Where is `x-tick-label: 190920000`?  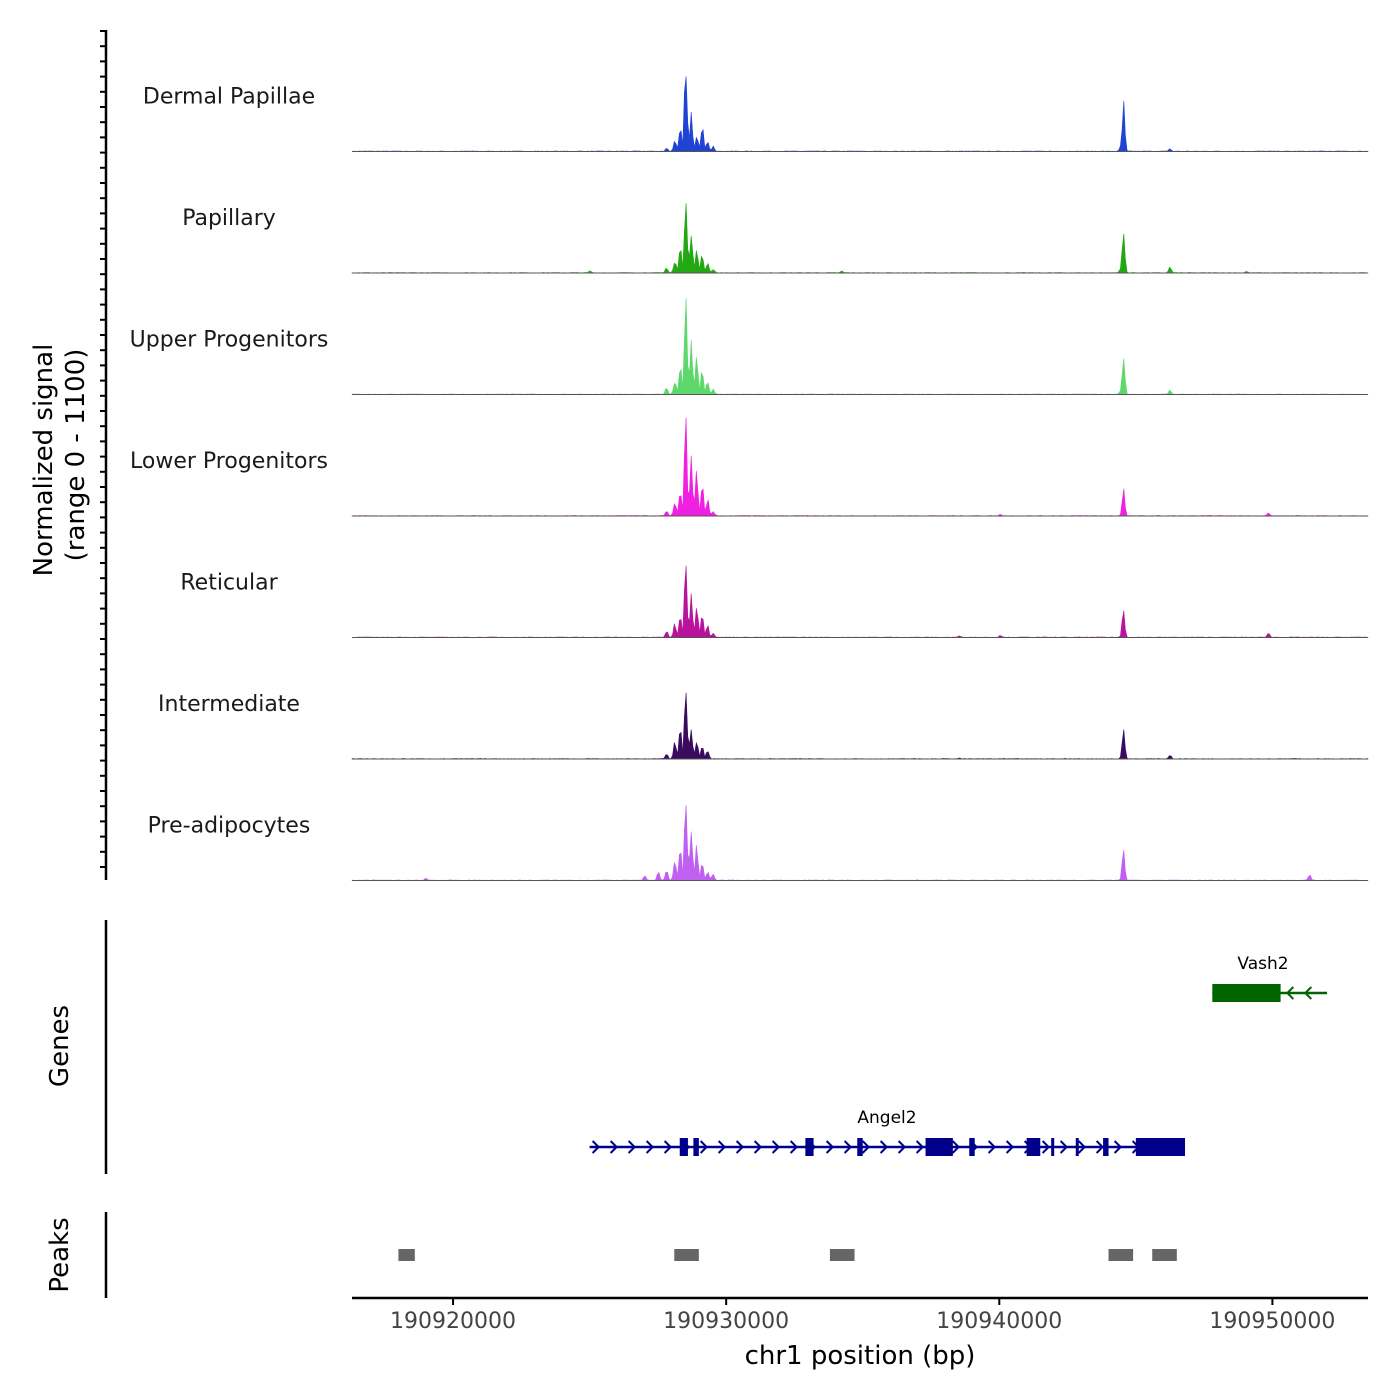 x-tick-label: 190920000 is located at coordinates (453, 1321).